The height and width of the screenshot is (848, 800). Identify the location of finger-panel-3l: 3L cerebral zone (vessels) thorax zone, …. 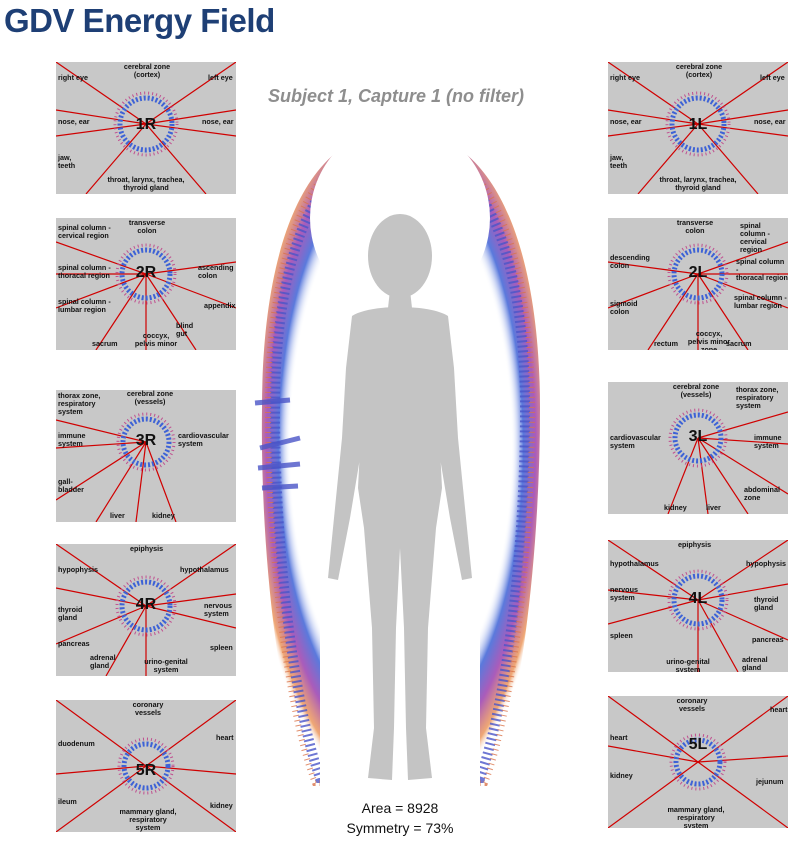
(698, 448).